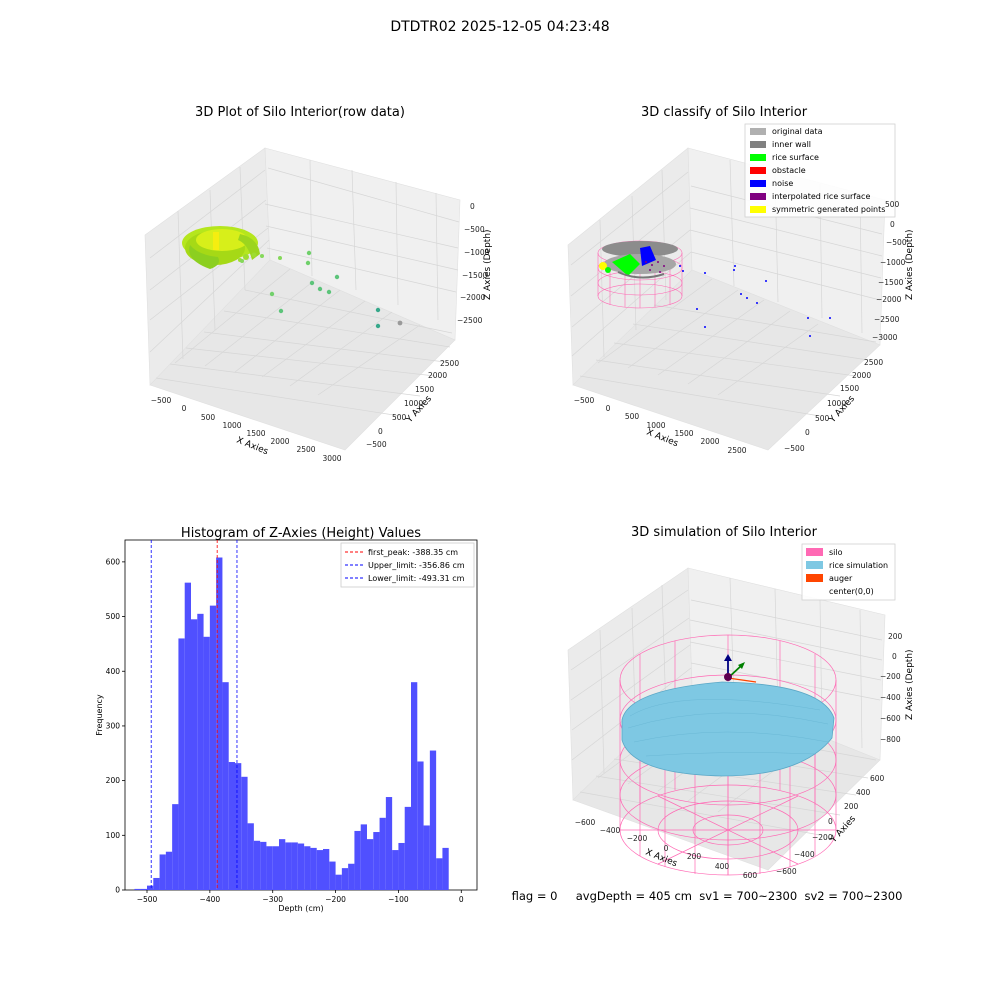 This screenshot has height=1000, width=1000. Describe the element at coordinates (861, 375) in the screenshot. I see `p2-ytick: 2000` at that location.